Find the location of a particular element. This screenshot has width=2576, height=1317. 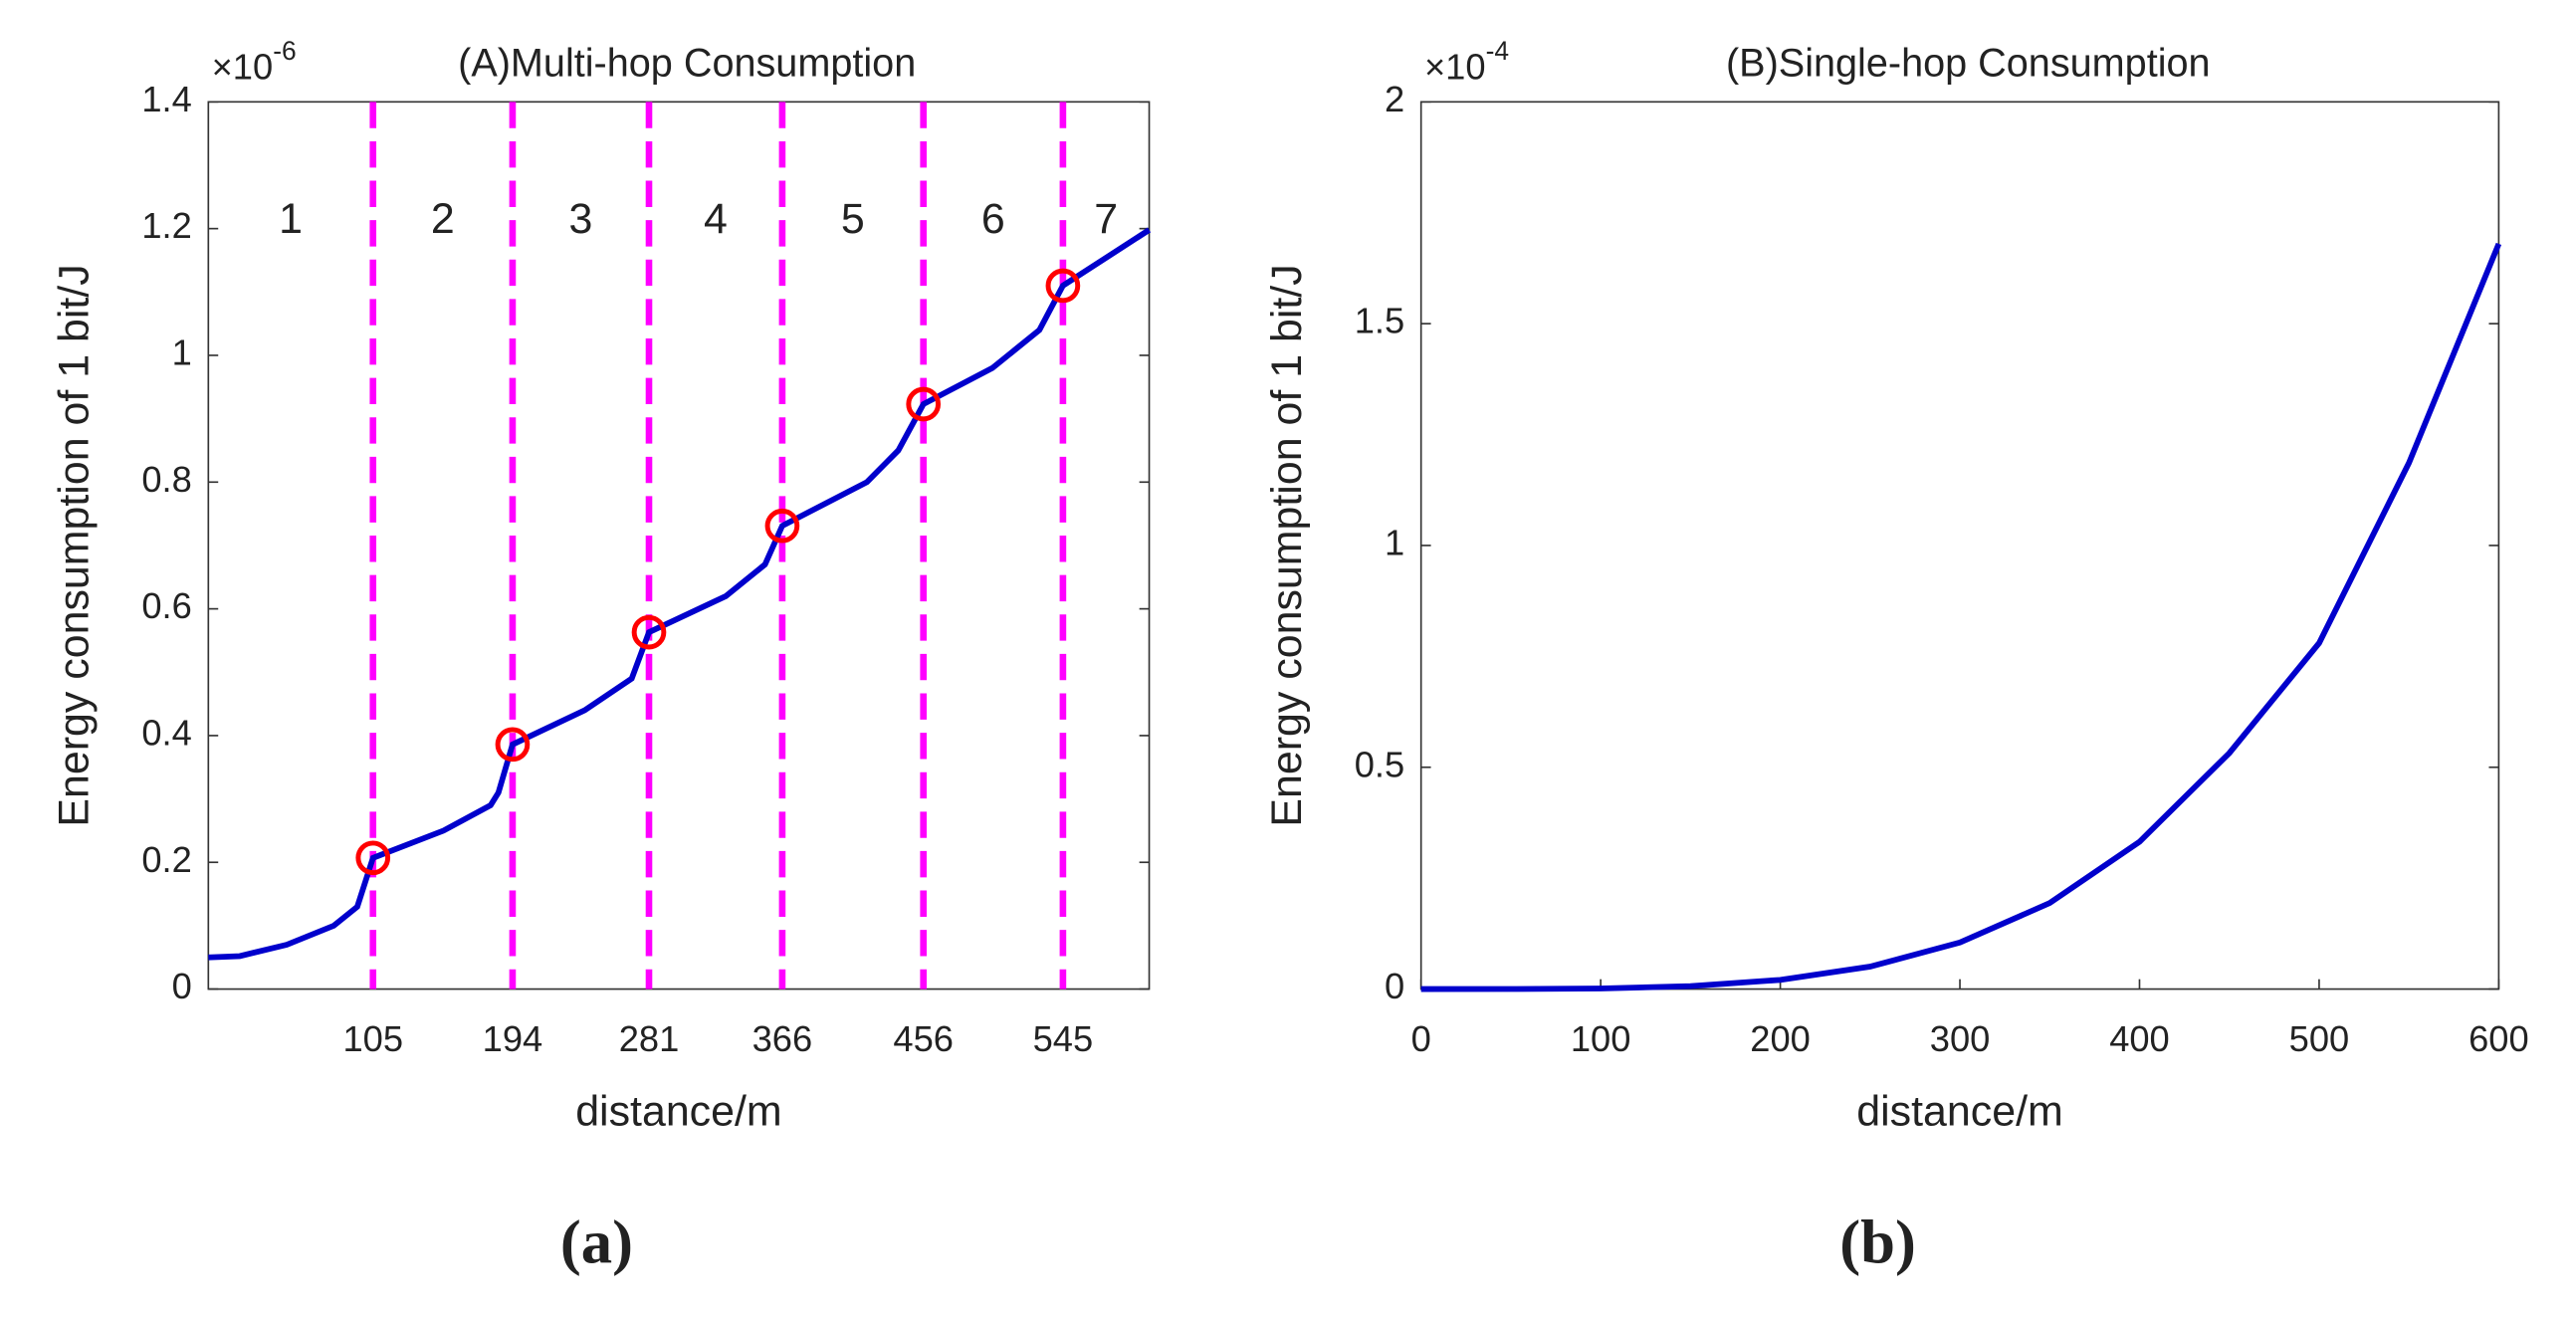

region-label: 7 is located at coordinates (1106, 219).